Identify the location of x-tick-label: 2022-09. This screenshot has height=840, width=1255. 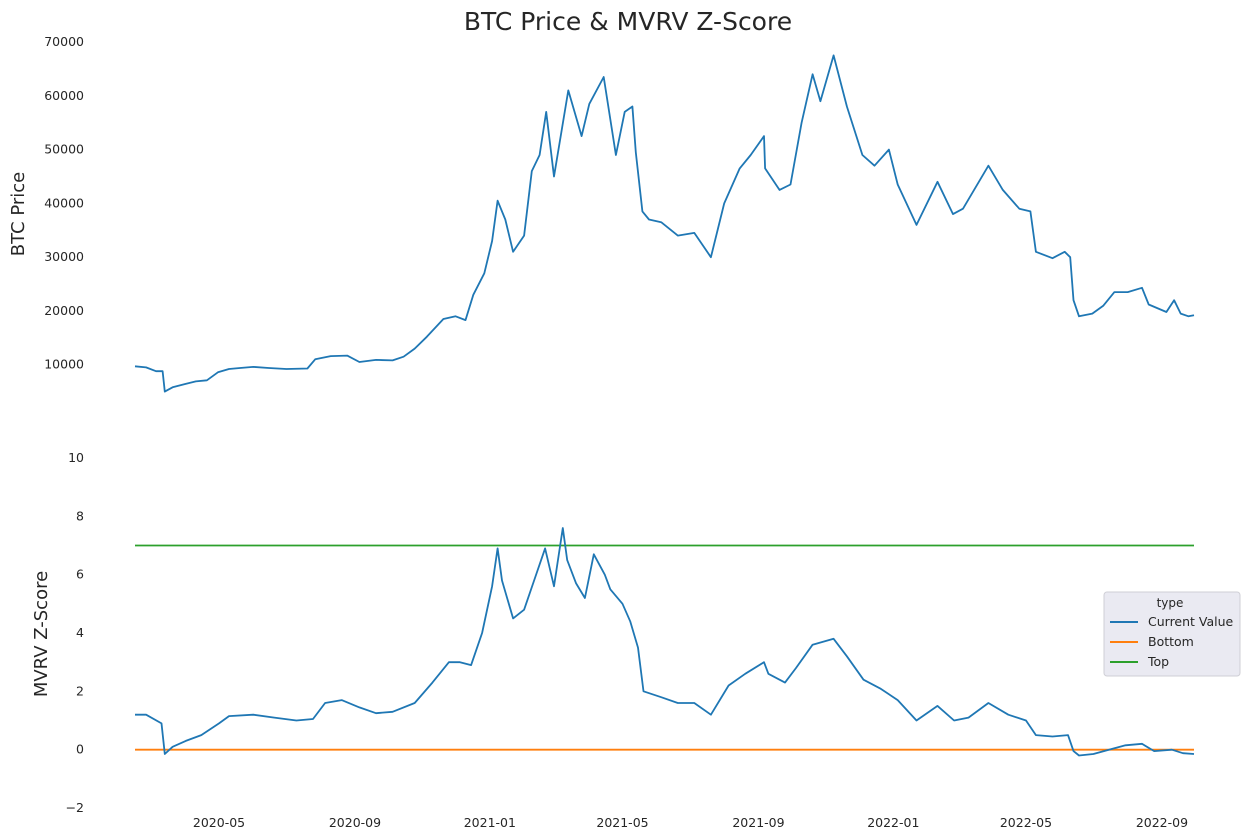
(1162, 822).